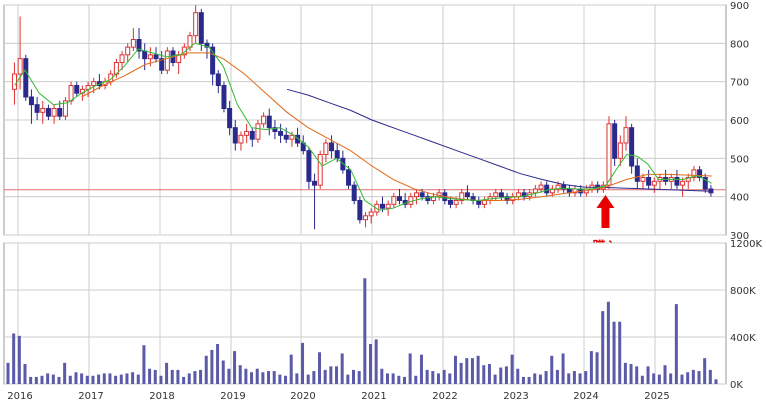  Describe the element at coordinates (515, 396) in the screenshot. I see `x-tick-label: 2023` at that location.